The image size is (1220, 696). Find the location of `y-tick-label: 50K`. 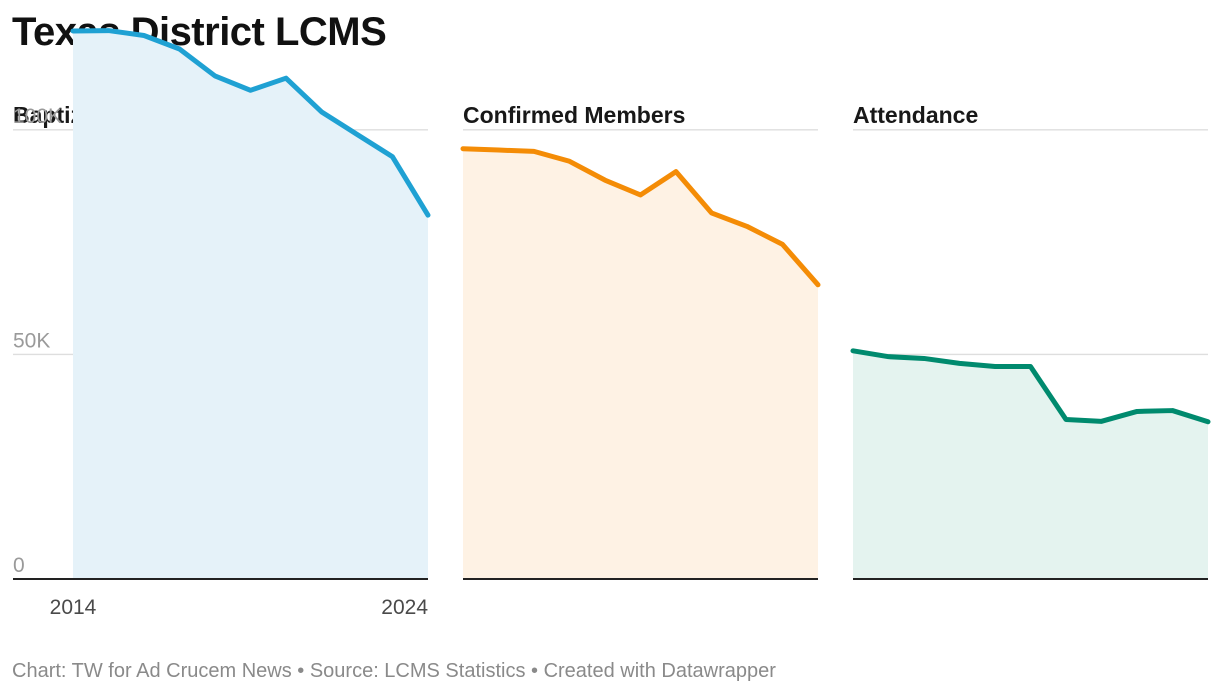

y-tick-label: 50K is located at coordinates (31, 340).